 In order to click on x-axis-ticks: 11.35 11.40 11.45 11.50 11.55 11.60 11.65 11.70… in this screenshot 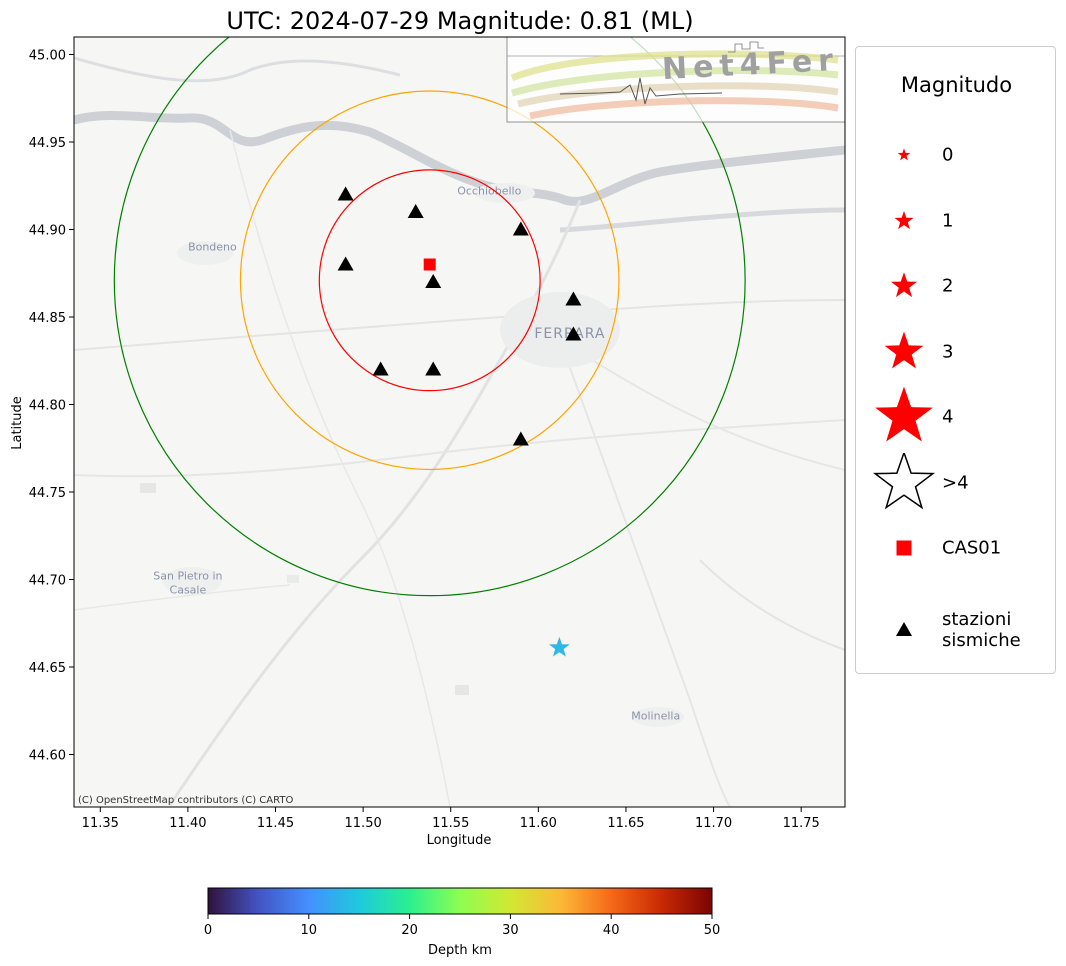, I will do `click(451, 819)`.